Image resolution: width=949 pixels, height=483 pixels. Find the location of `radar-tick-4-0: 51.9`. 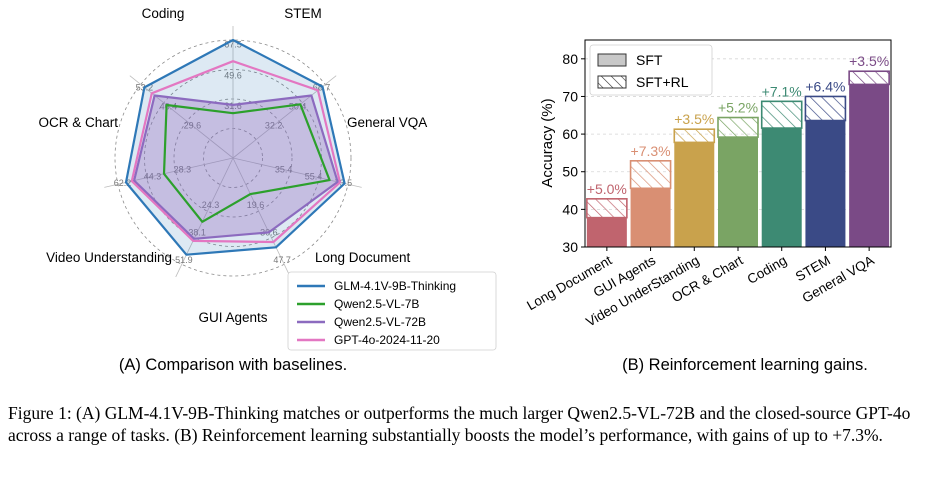

radar-tick-4-0: 51.9 is located at coordinates (184, 260).